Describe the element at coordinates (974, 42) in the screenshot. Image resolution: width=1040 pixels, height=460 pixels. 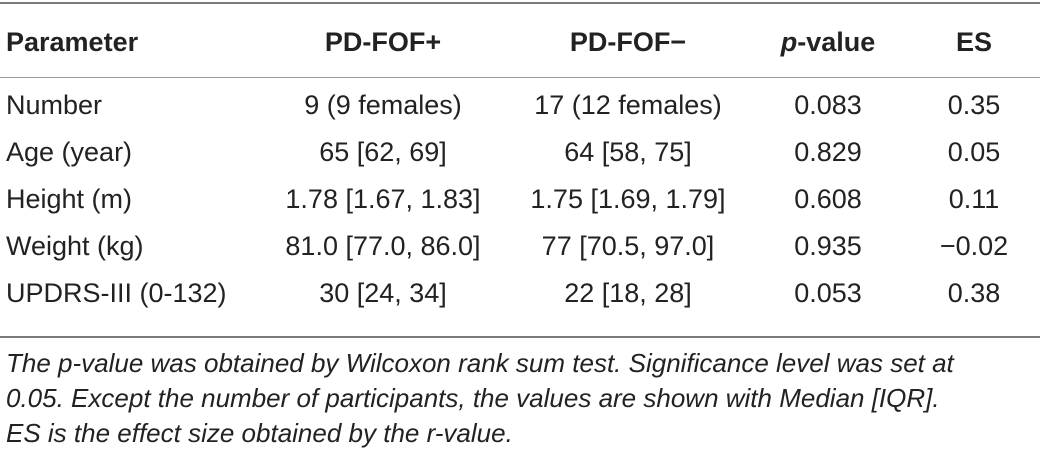
I see `header-es: ES` at that location.